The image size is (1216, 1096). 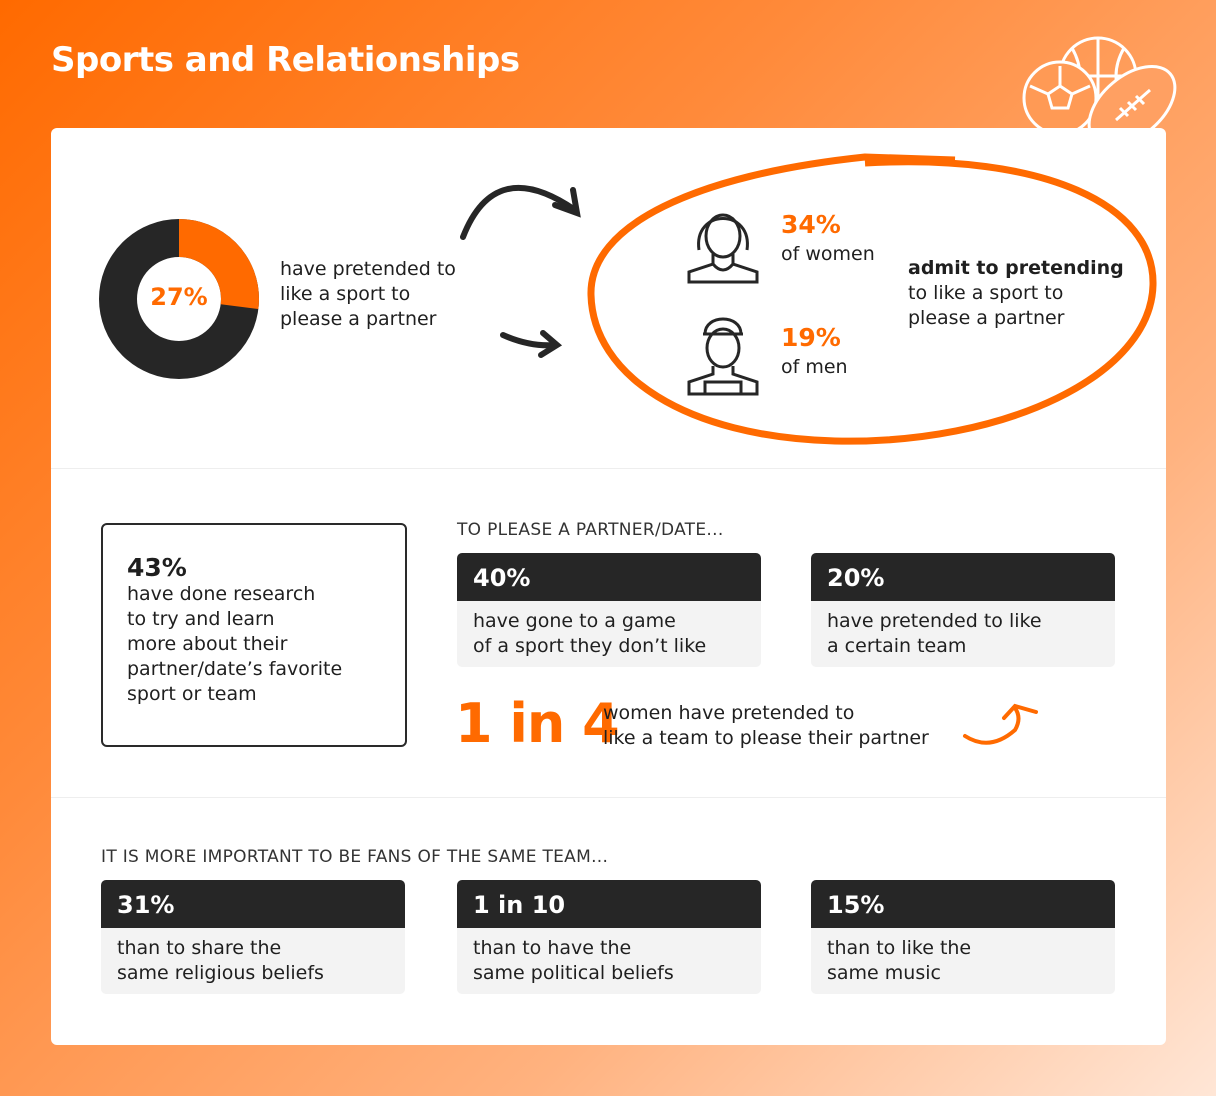 I want to click on donut-chart, so click(x=179, y=299).